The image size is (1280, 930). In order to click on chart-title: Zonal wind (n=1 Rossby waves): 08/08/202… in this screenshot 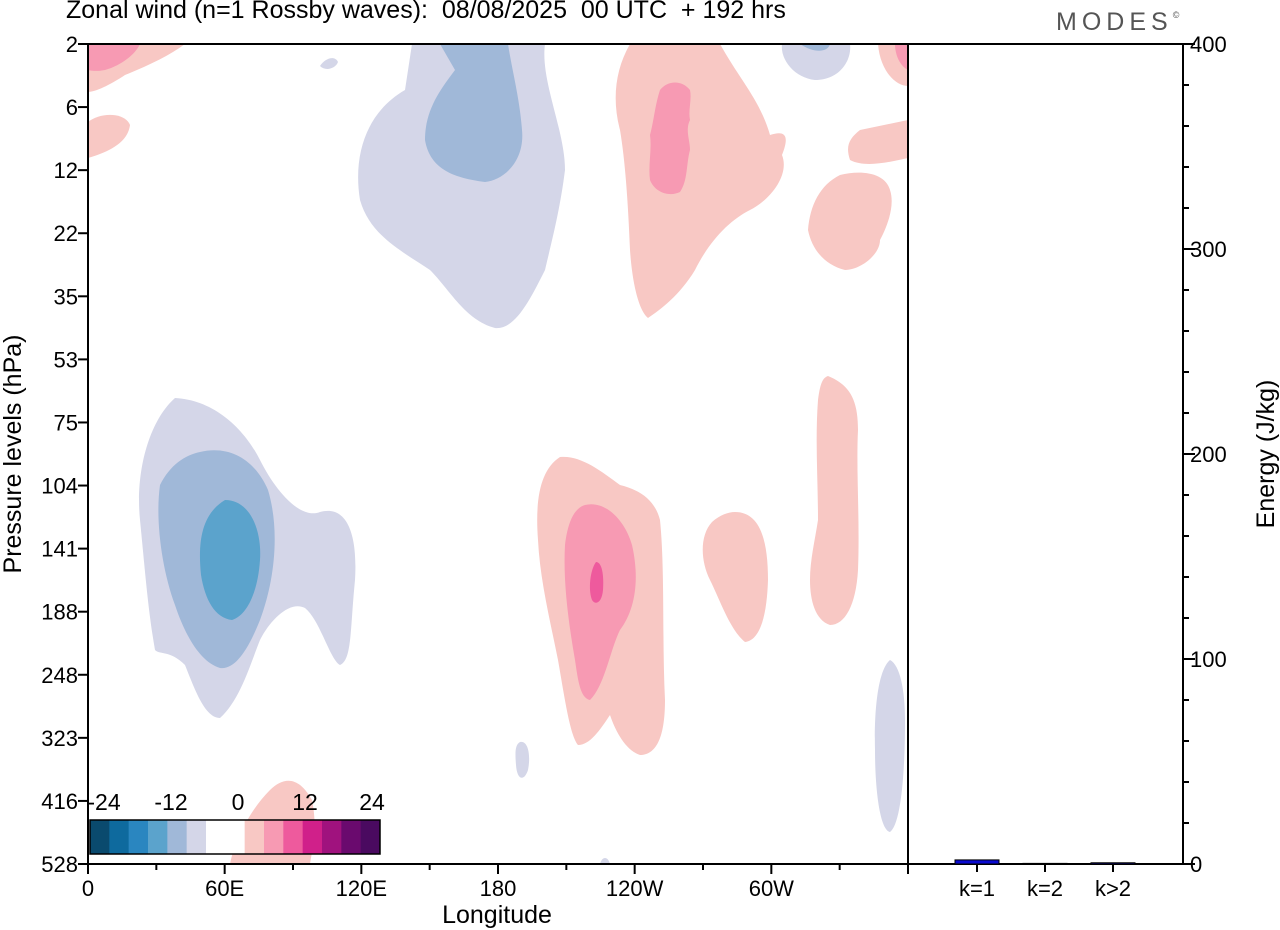, I will do `click(426, 12)`.